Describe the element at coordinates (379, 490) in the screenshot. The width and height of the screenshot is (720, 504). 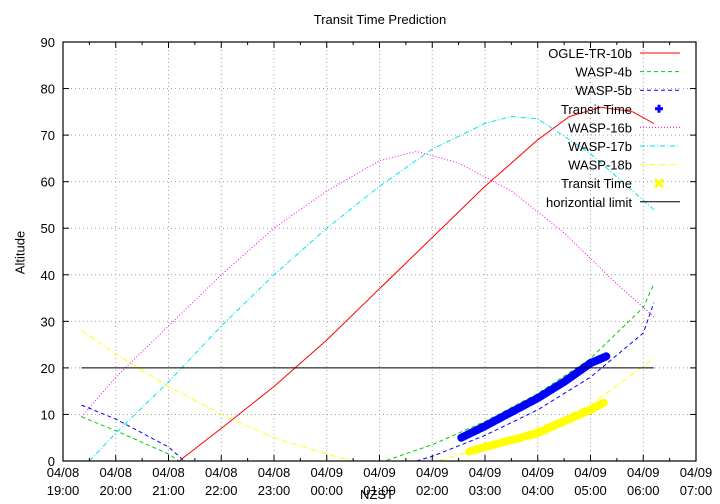
I see `x-tick-time: 01:00` at that location.